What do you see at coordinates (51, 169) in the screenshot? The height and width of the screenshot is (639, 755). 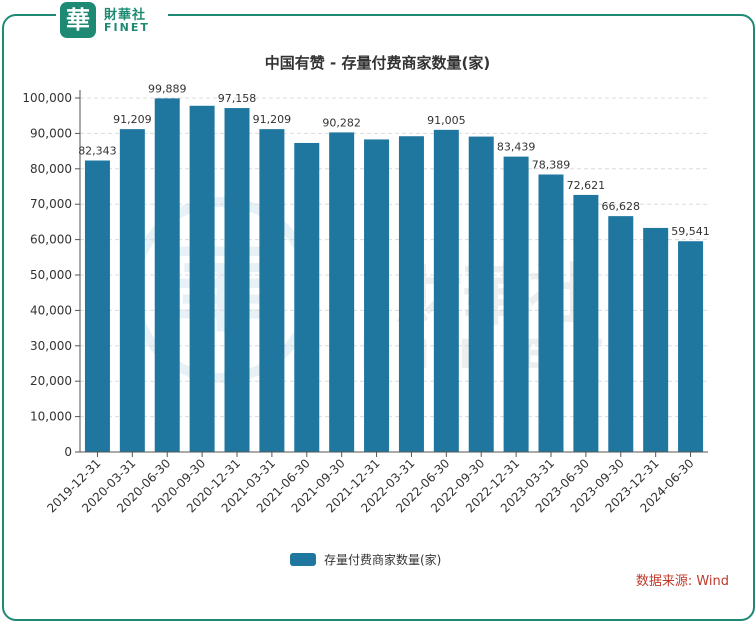 I see `y-tick-label: 80,000` at bounding box center [51, 169].